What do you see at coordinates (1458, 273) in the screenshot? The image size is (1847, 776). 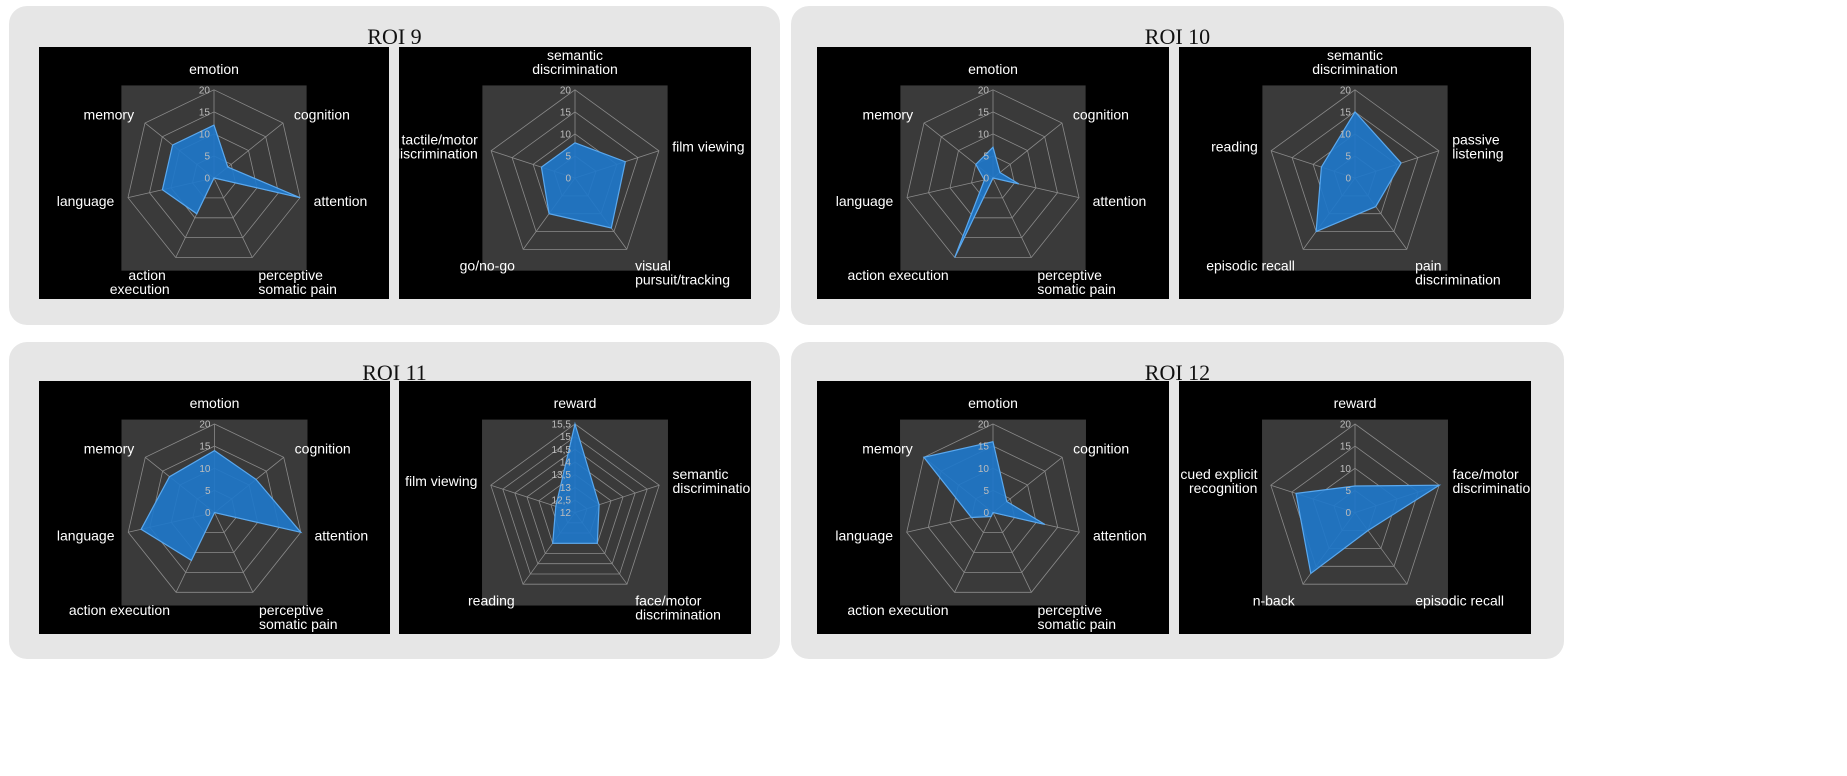 I see `axis-label: pain discrimination` at bounding box center [1458, 273].